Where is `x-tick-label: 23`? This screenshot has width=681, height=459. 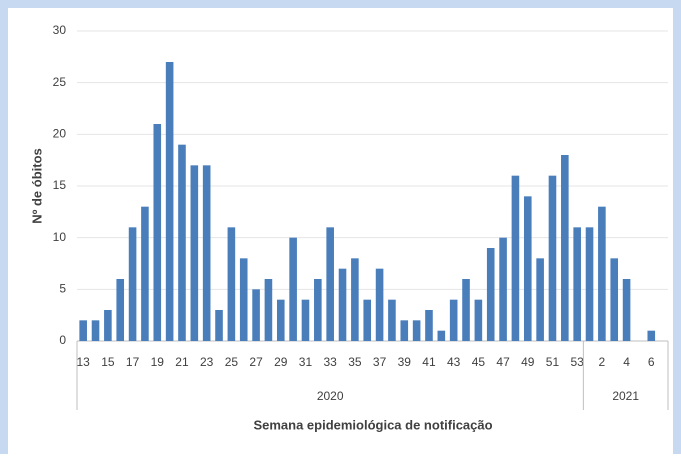
x-tick-label: 23 is located at coordinates (207, 362).